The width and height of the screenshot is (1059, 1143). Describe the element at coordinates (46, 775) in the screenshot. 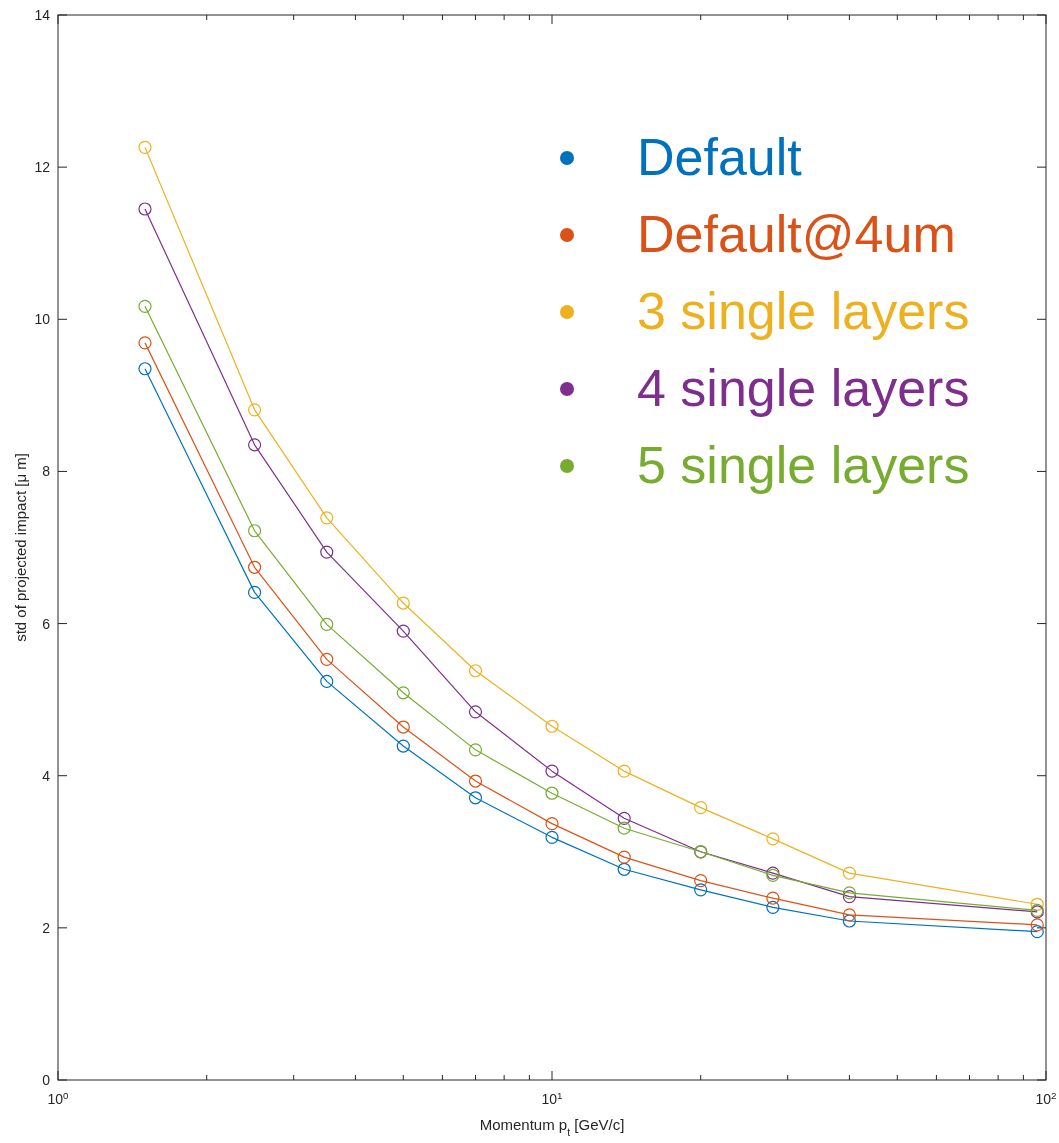

I see `y-tick-label: 4` at that location.